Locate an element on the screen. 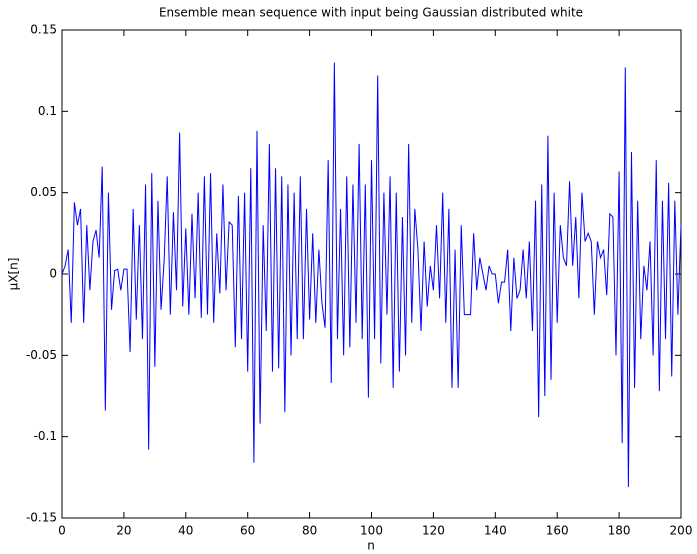 The image size is (697, 554). x-tick-label: 160 is located at coordinates (557, 531).